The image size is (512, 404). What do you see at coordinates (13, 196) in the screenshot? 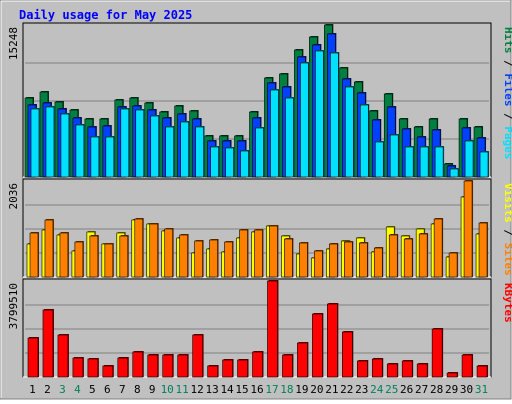
I see `y-max-label: 2036` at bounding box center [13, 196].